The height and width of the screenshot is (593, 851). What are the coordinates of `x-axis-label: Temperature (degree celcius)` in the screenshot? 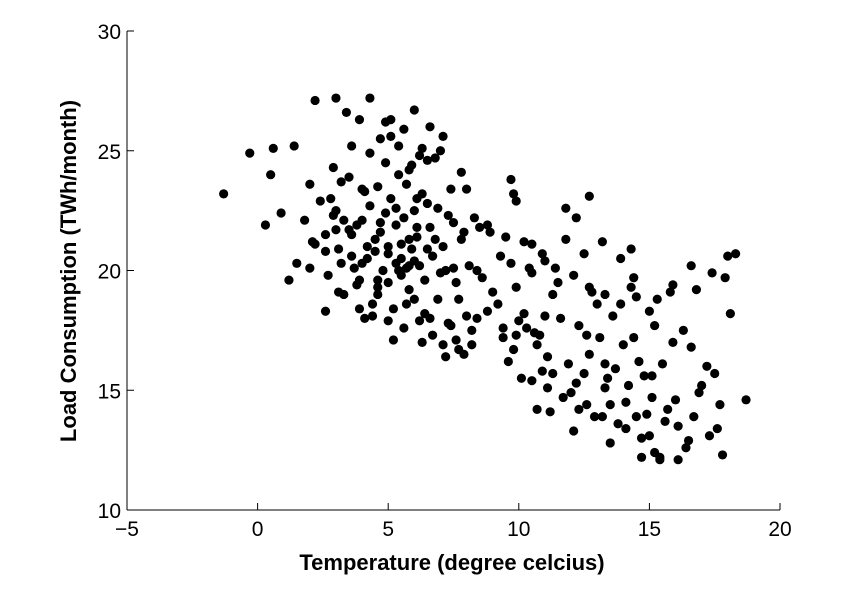 It's located at (451, 562).